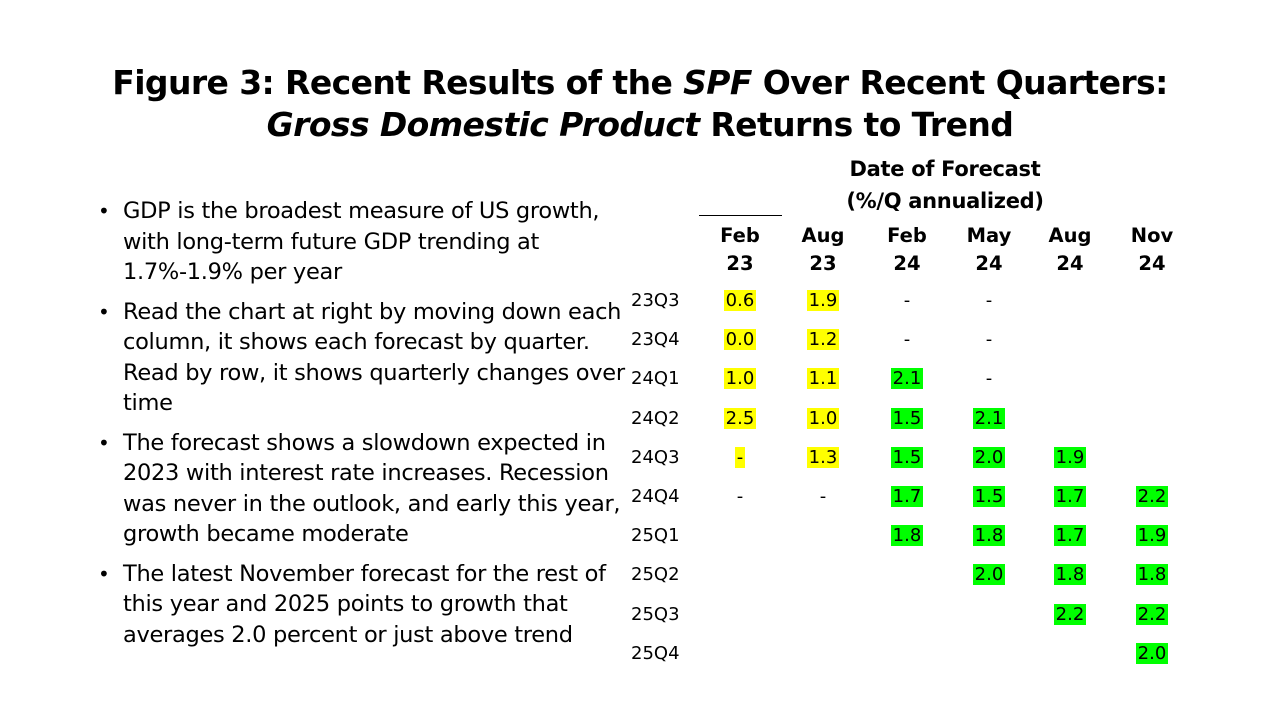 Image resolution: width=1280 pixels, height=720 pixels. Describe the element at coordinates (655, 496) in the screenshot. I see `row-label: 24Q4` at that location.